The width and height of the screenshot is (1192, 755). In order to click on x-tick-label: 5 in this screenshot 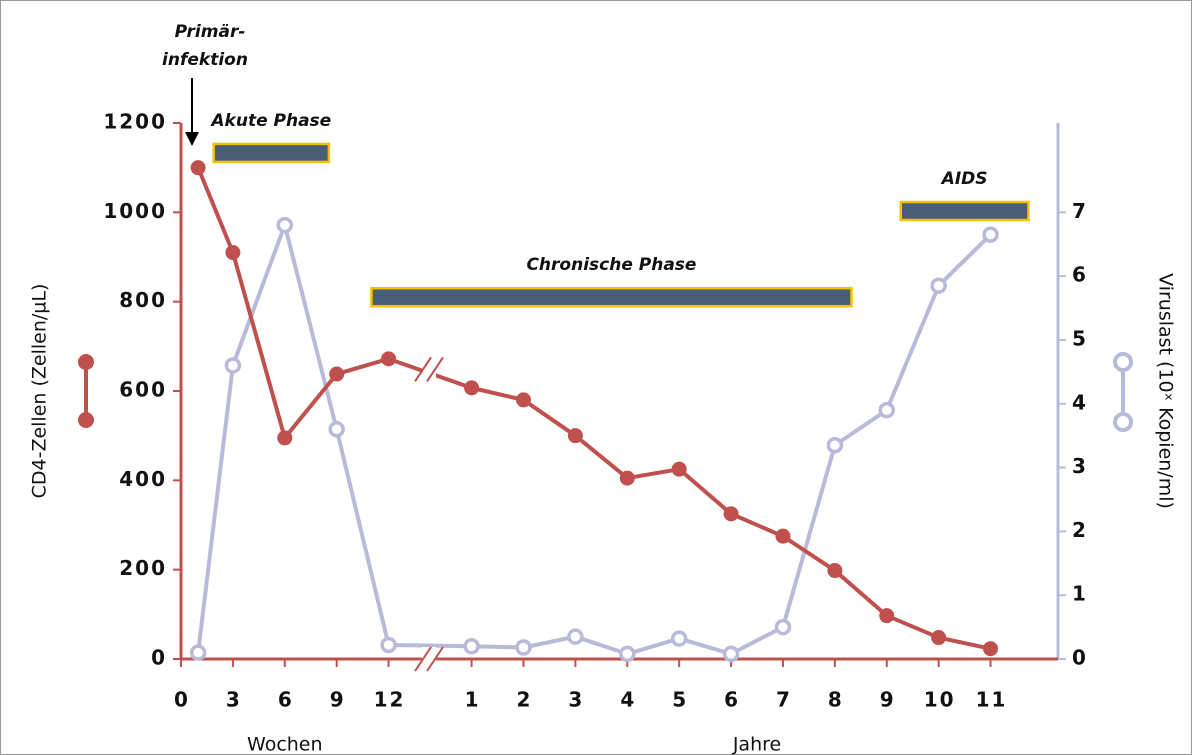, I will do `click(680, 700)`.